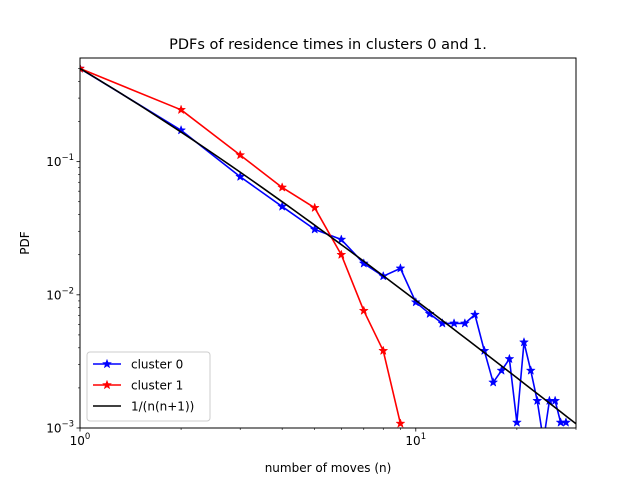 The width and height of the screenshot is (640, 480). What do you see at coordinates (80, 440) in the screenshot?
I see `x-tick-label-0: 10⁰` at bounding box center [80, 440].